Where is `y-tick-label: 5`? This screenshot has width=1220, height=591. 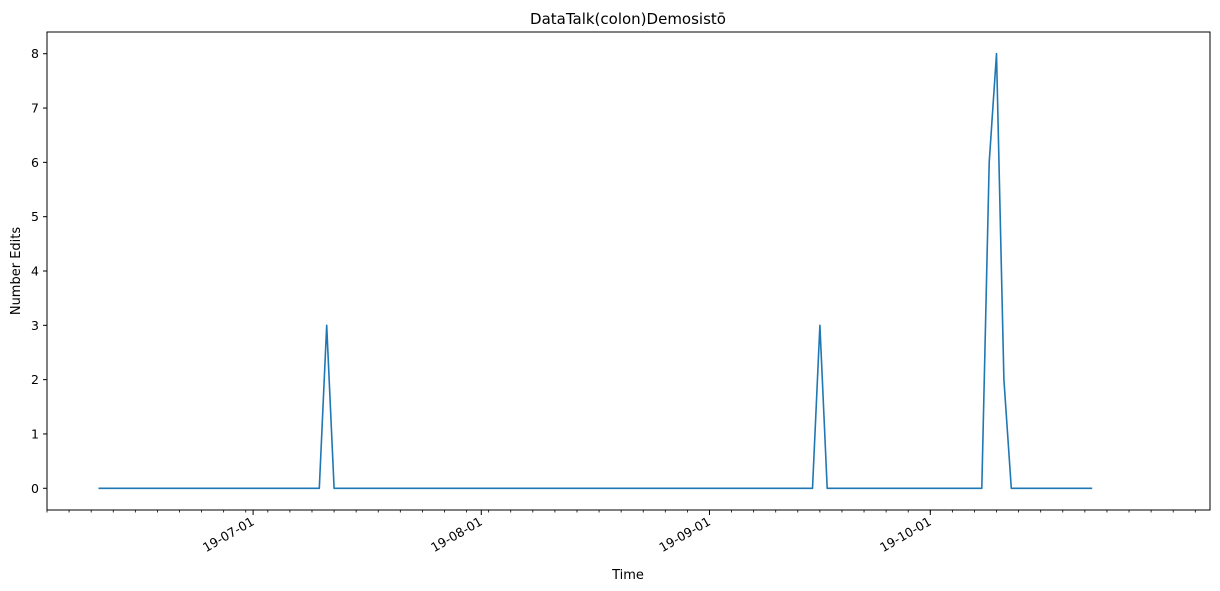 y-tick-label: 5 is located at coordinates (35, 216).